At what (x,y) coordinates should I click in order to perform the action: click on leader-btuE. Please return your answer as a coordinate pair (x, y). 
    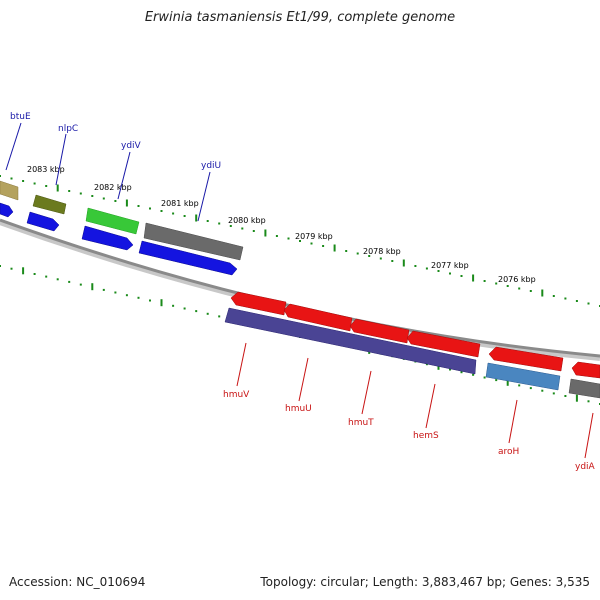
    Looking at the image, I should click on (13, 146).